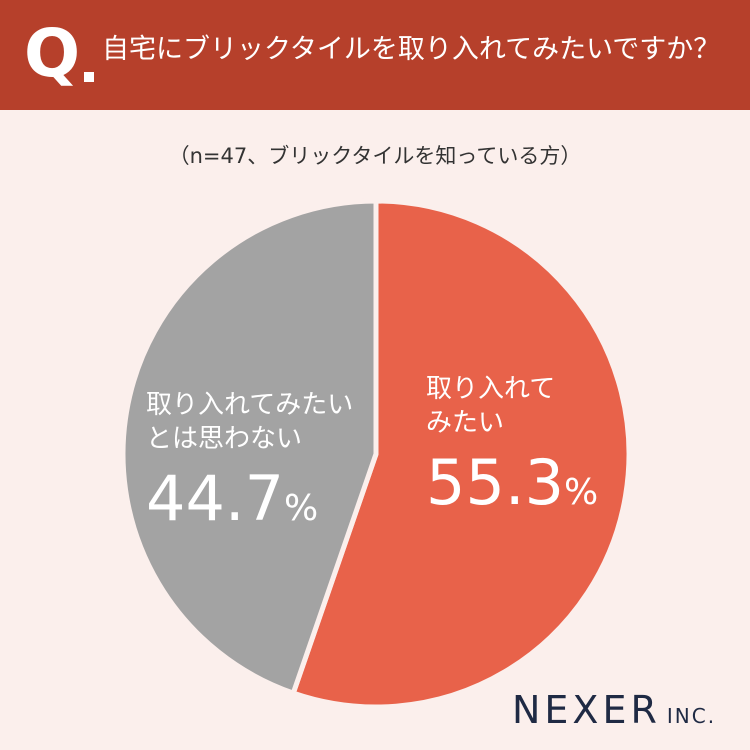 The width and height of the screenshot is (750, 750). What do you see at coordinates (495, 482) in the screenshot?
I see `slice-value-yes-number: 55.3` at bounding box center [495, 482].